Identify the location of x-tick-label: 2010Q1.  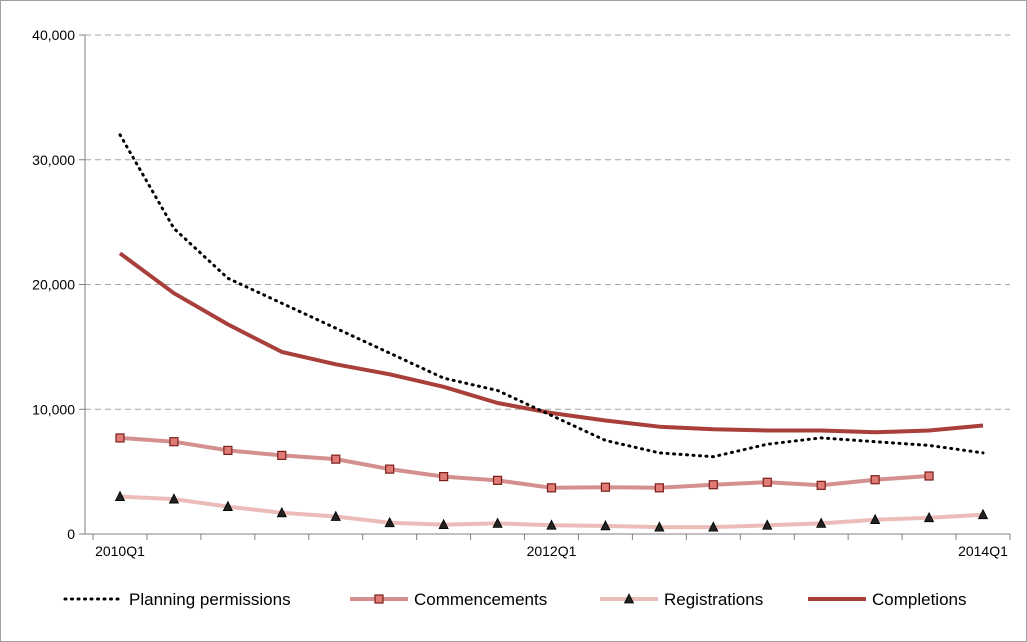
(120, 551).